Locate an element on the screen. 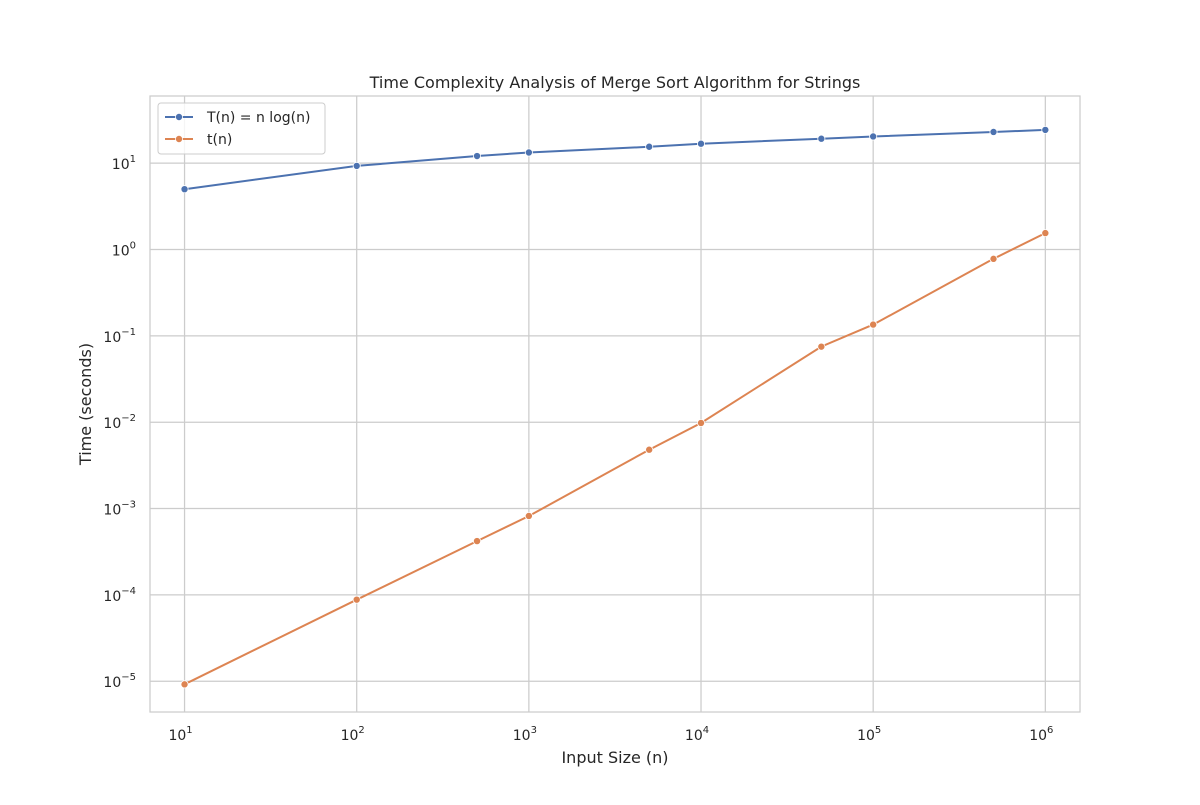  legend: T(n) = n log(n) t(n) is located at coordinates (241, 128).